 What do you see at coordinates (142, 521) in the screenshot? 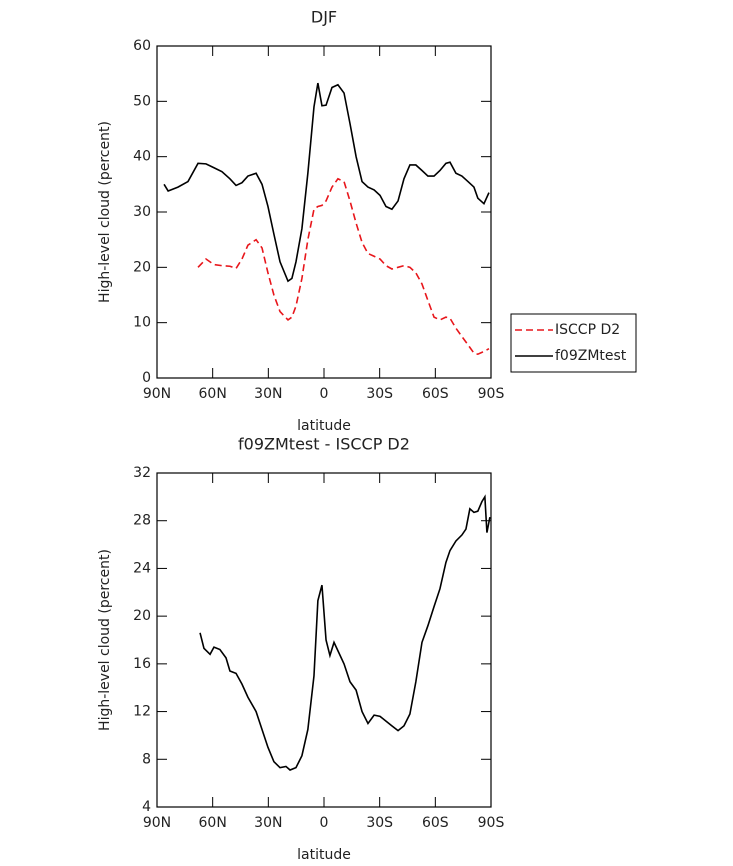
I see `y-tick-label: 28` at bounding box center [142, 521].